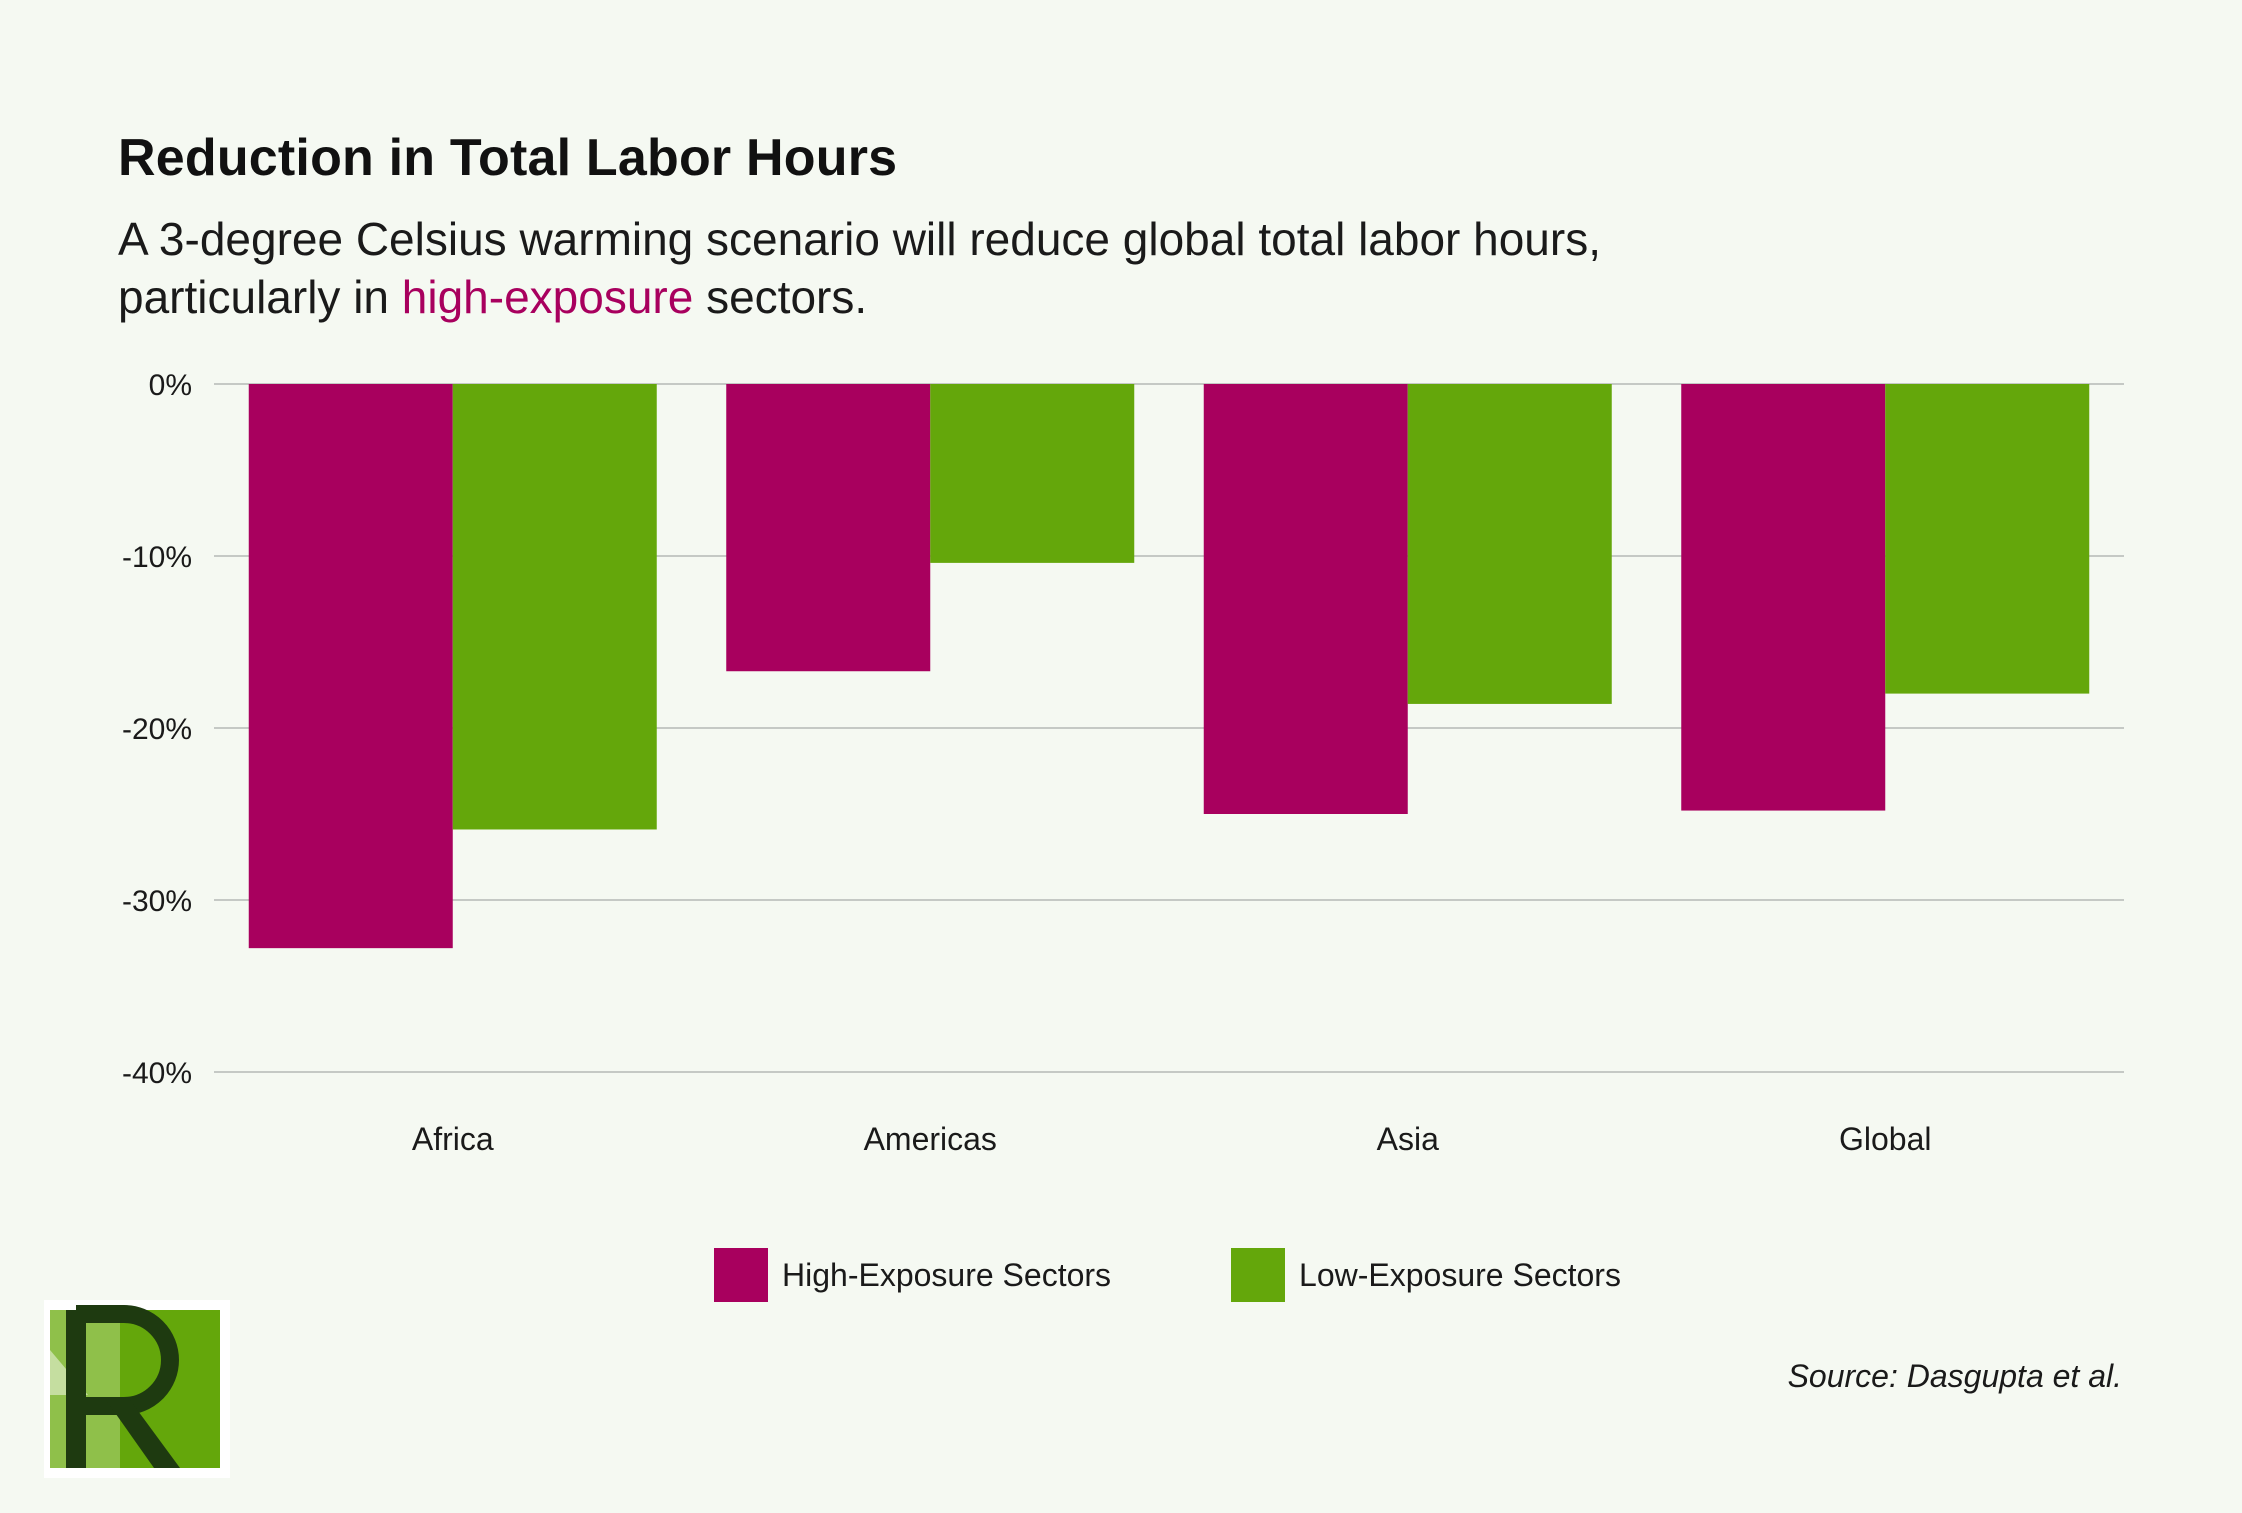  I want to click on bar-high-africa, so click(350, 666).